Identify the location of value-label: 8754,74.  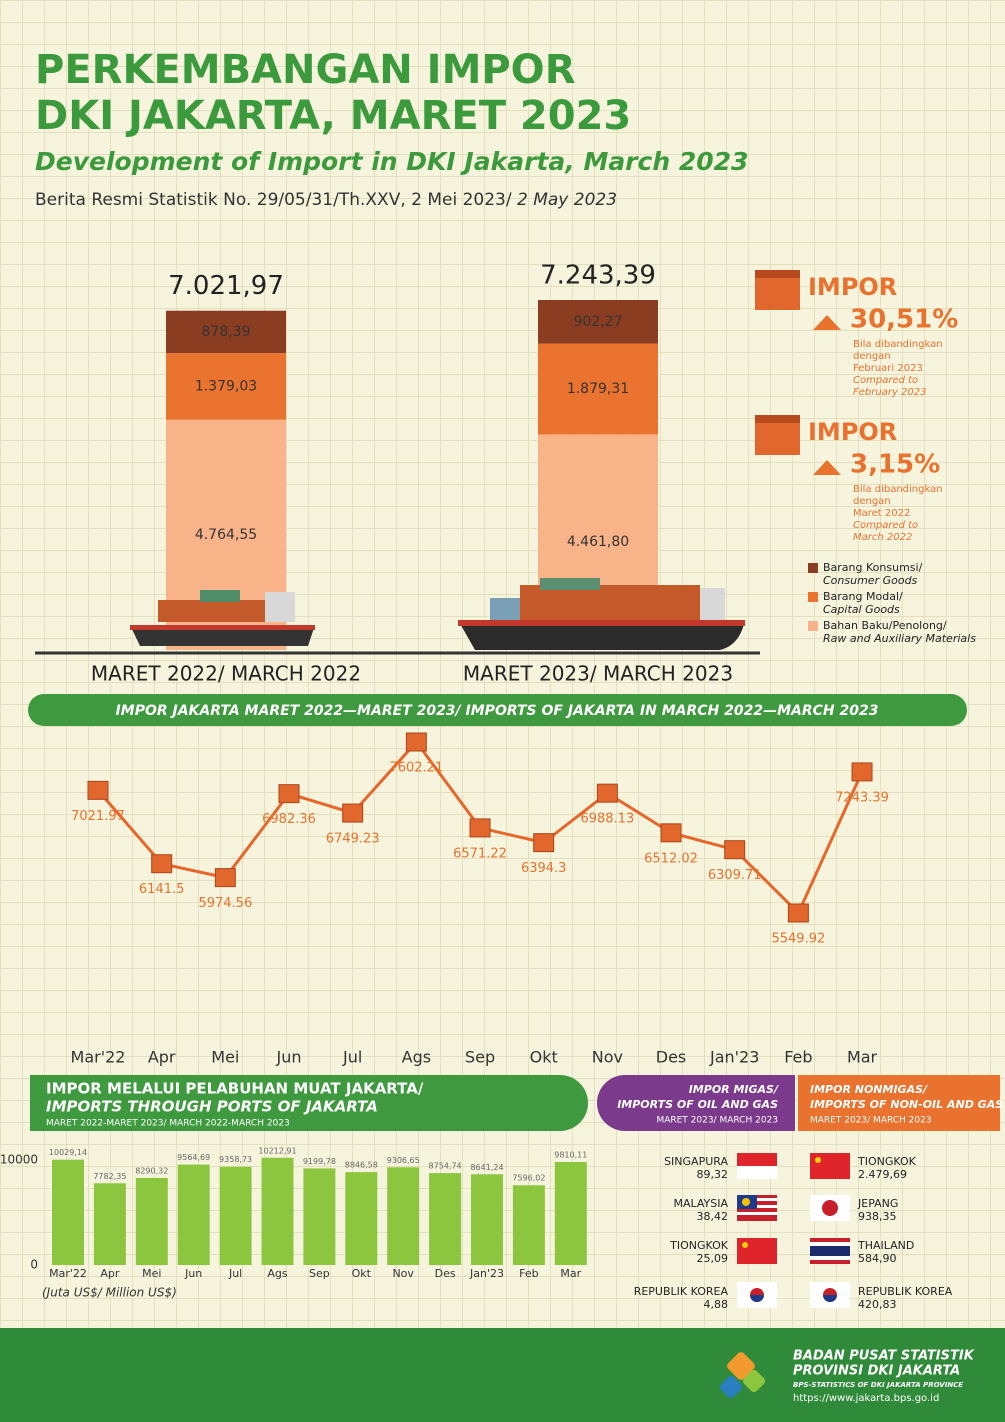
(445, 1166).